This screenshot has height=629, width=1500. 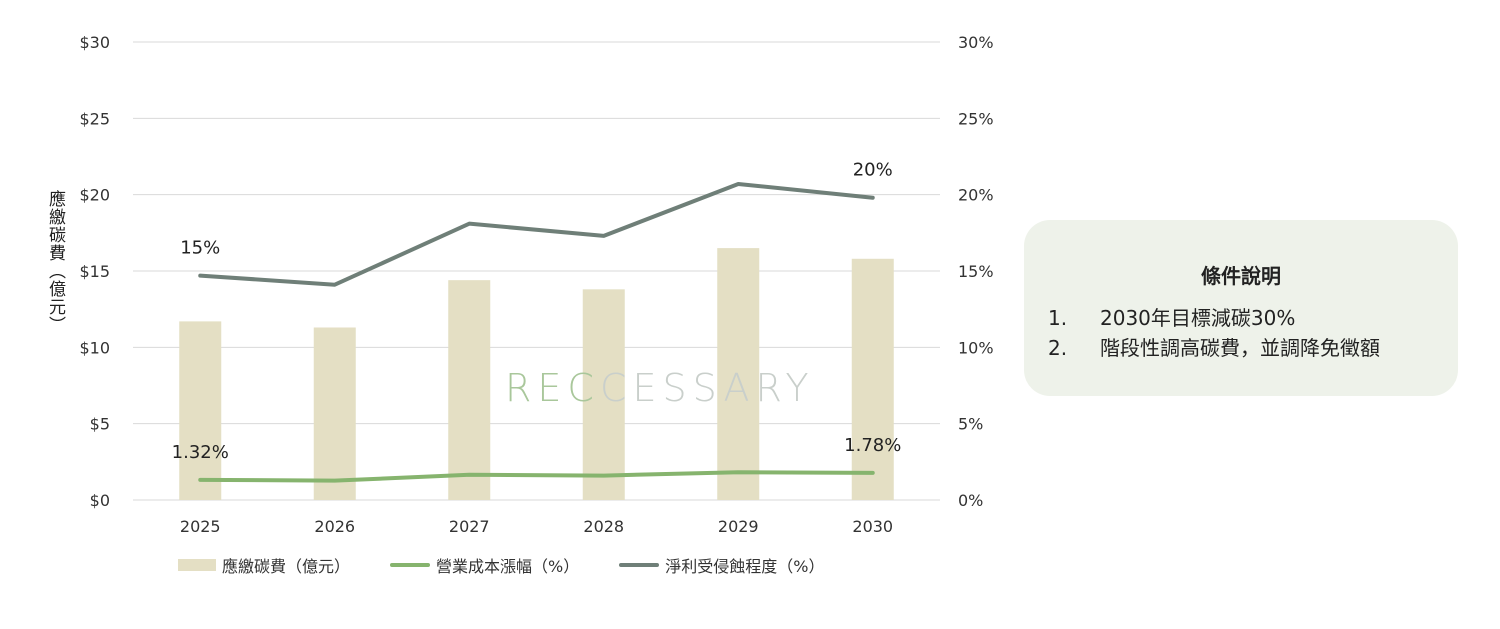 I want to click on y-left-tick-label: $20, so click(x=94, y=195).